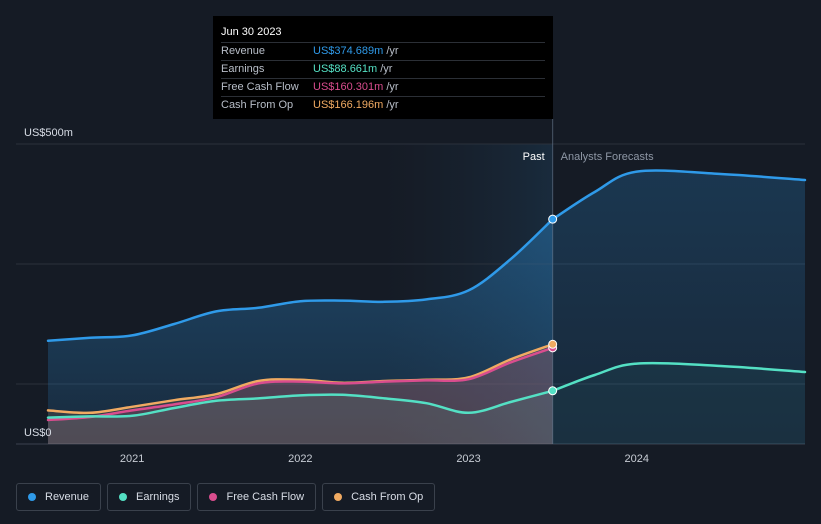 This screenshot has height=524, width=821. Describe the element at coordinates (243, 69) in the screenshot. I see `tooltip-label: Earnings` at that location.